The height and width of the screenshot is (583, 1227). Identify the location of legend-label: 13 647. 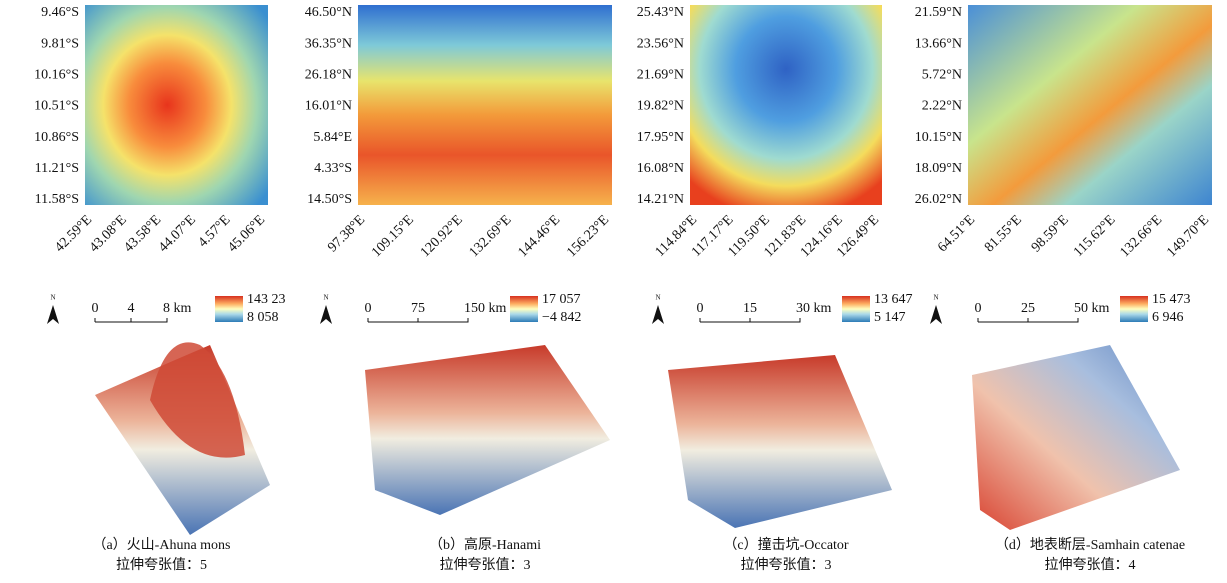
(893, 299).